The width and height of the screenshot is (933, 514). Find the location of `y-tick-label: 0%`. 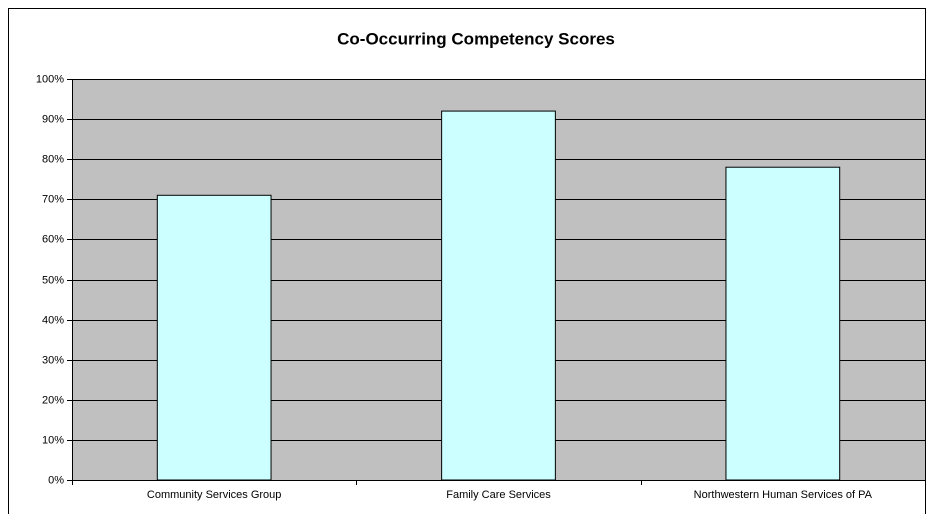

y-tick-label: 0% is located at coordinates (56, 480).